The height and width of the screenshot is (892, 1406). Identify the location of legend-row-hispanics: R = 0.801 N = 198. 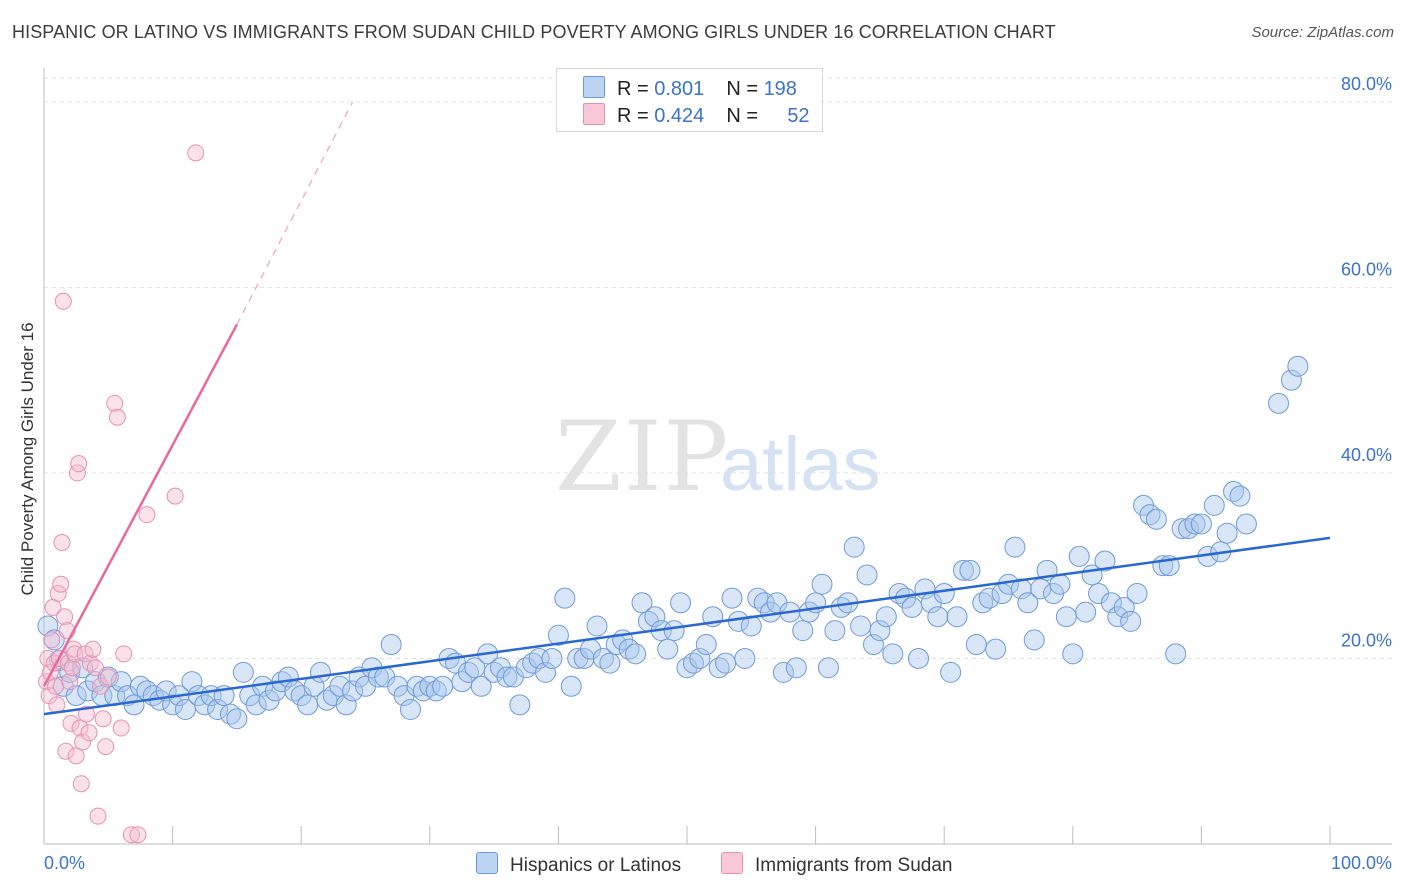
(690, 89).